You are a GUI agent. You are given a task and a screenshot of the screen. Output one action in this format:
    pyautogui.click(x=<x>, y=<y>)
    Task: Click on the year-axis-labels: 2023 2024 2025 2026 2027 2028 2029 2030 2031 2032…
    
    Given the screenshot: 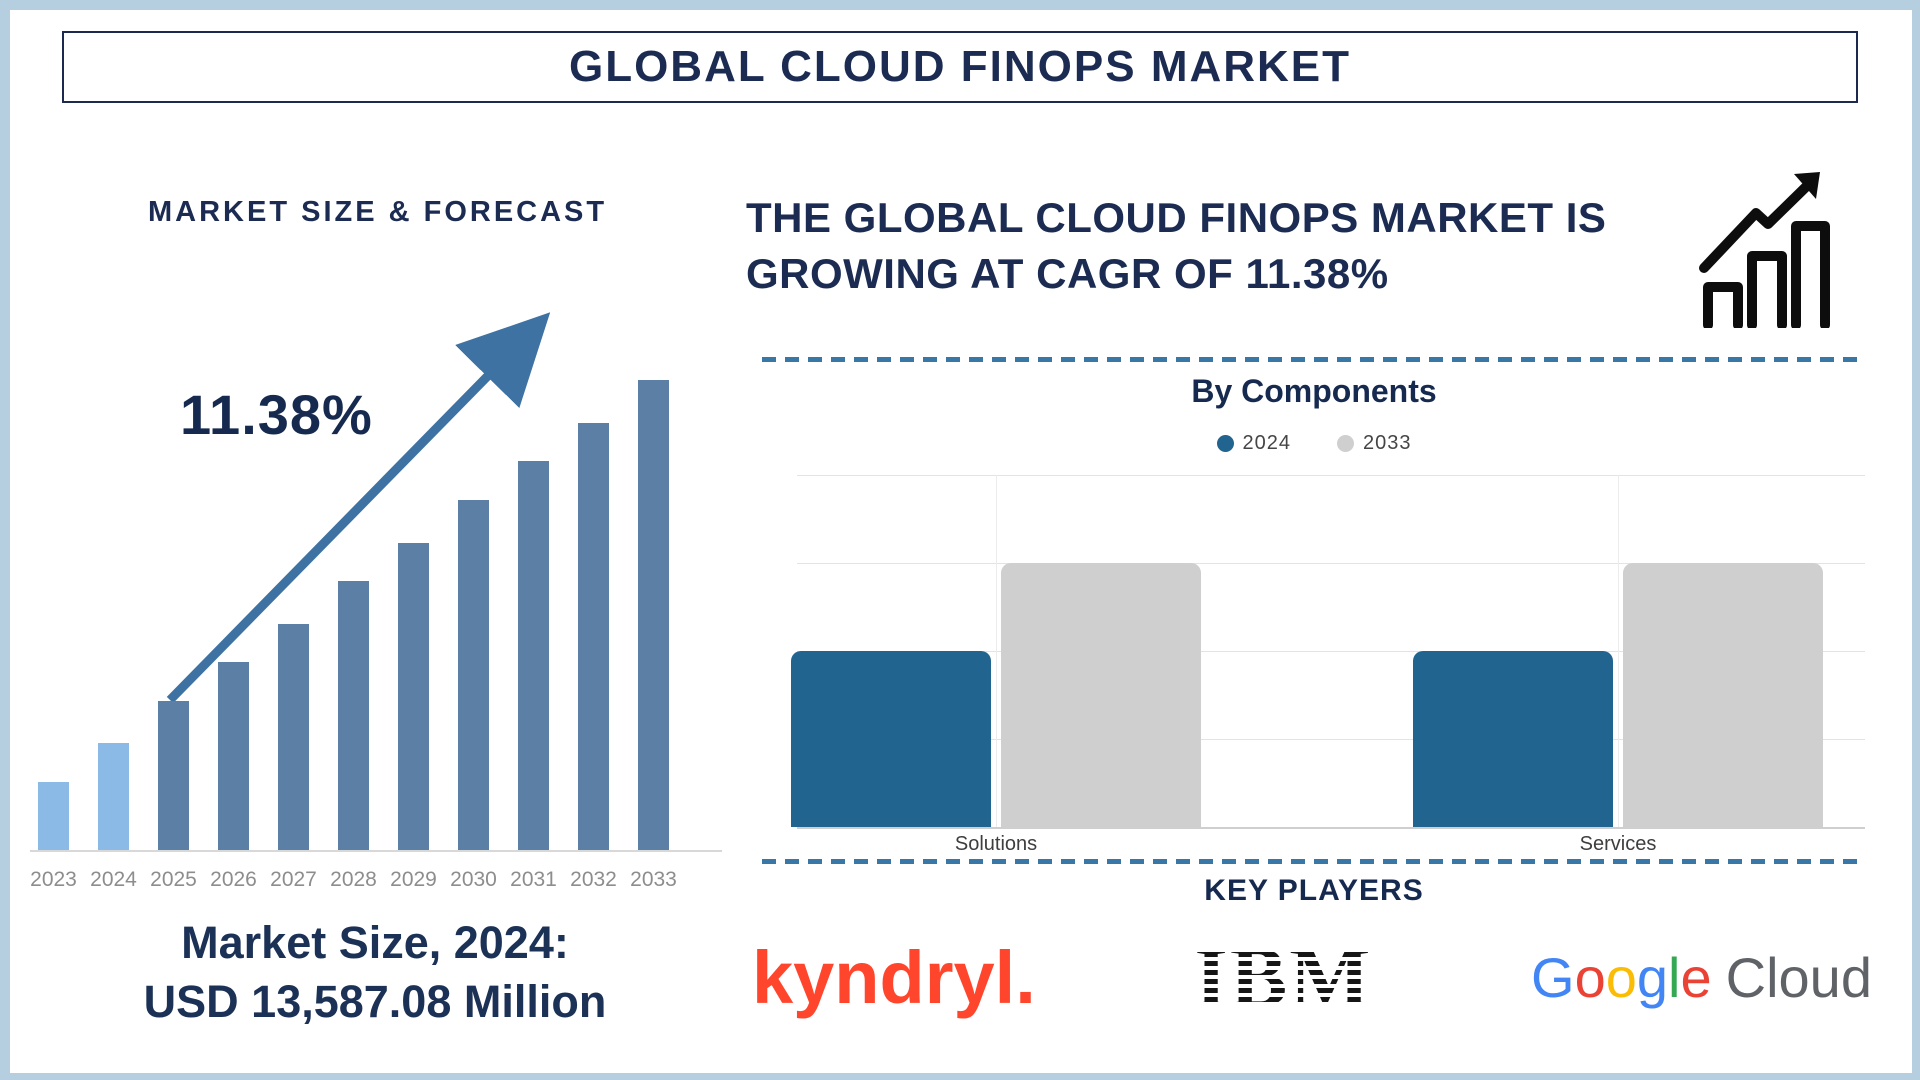 What is the action you would take?
    pyautogui.click(x=375, y=882)
    